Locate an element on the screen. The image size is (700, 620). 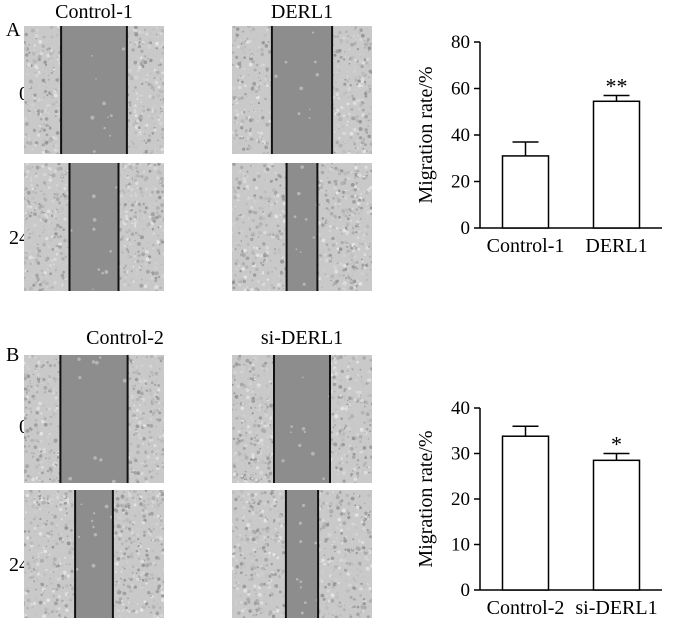
significance-marker: ** is located at coordinates (617, 85).